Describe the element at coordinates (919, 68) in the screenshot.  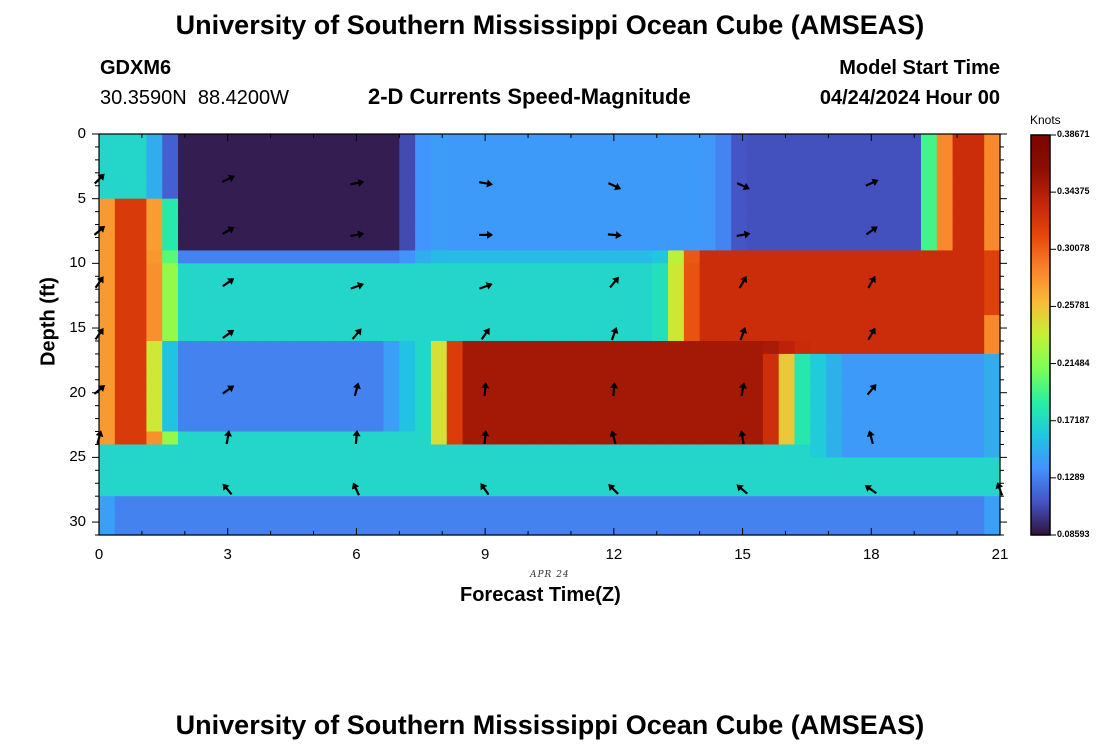
I see `model-start-label: Model Start Time` at that location.